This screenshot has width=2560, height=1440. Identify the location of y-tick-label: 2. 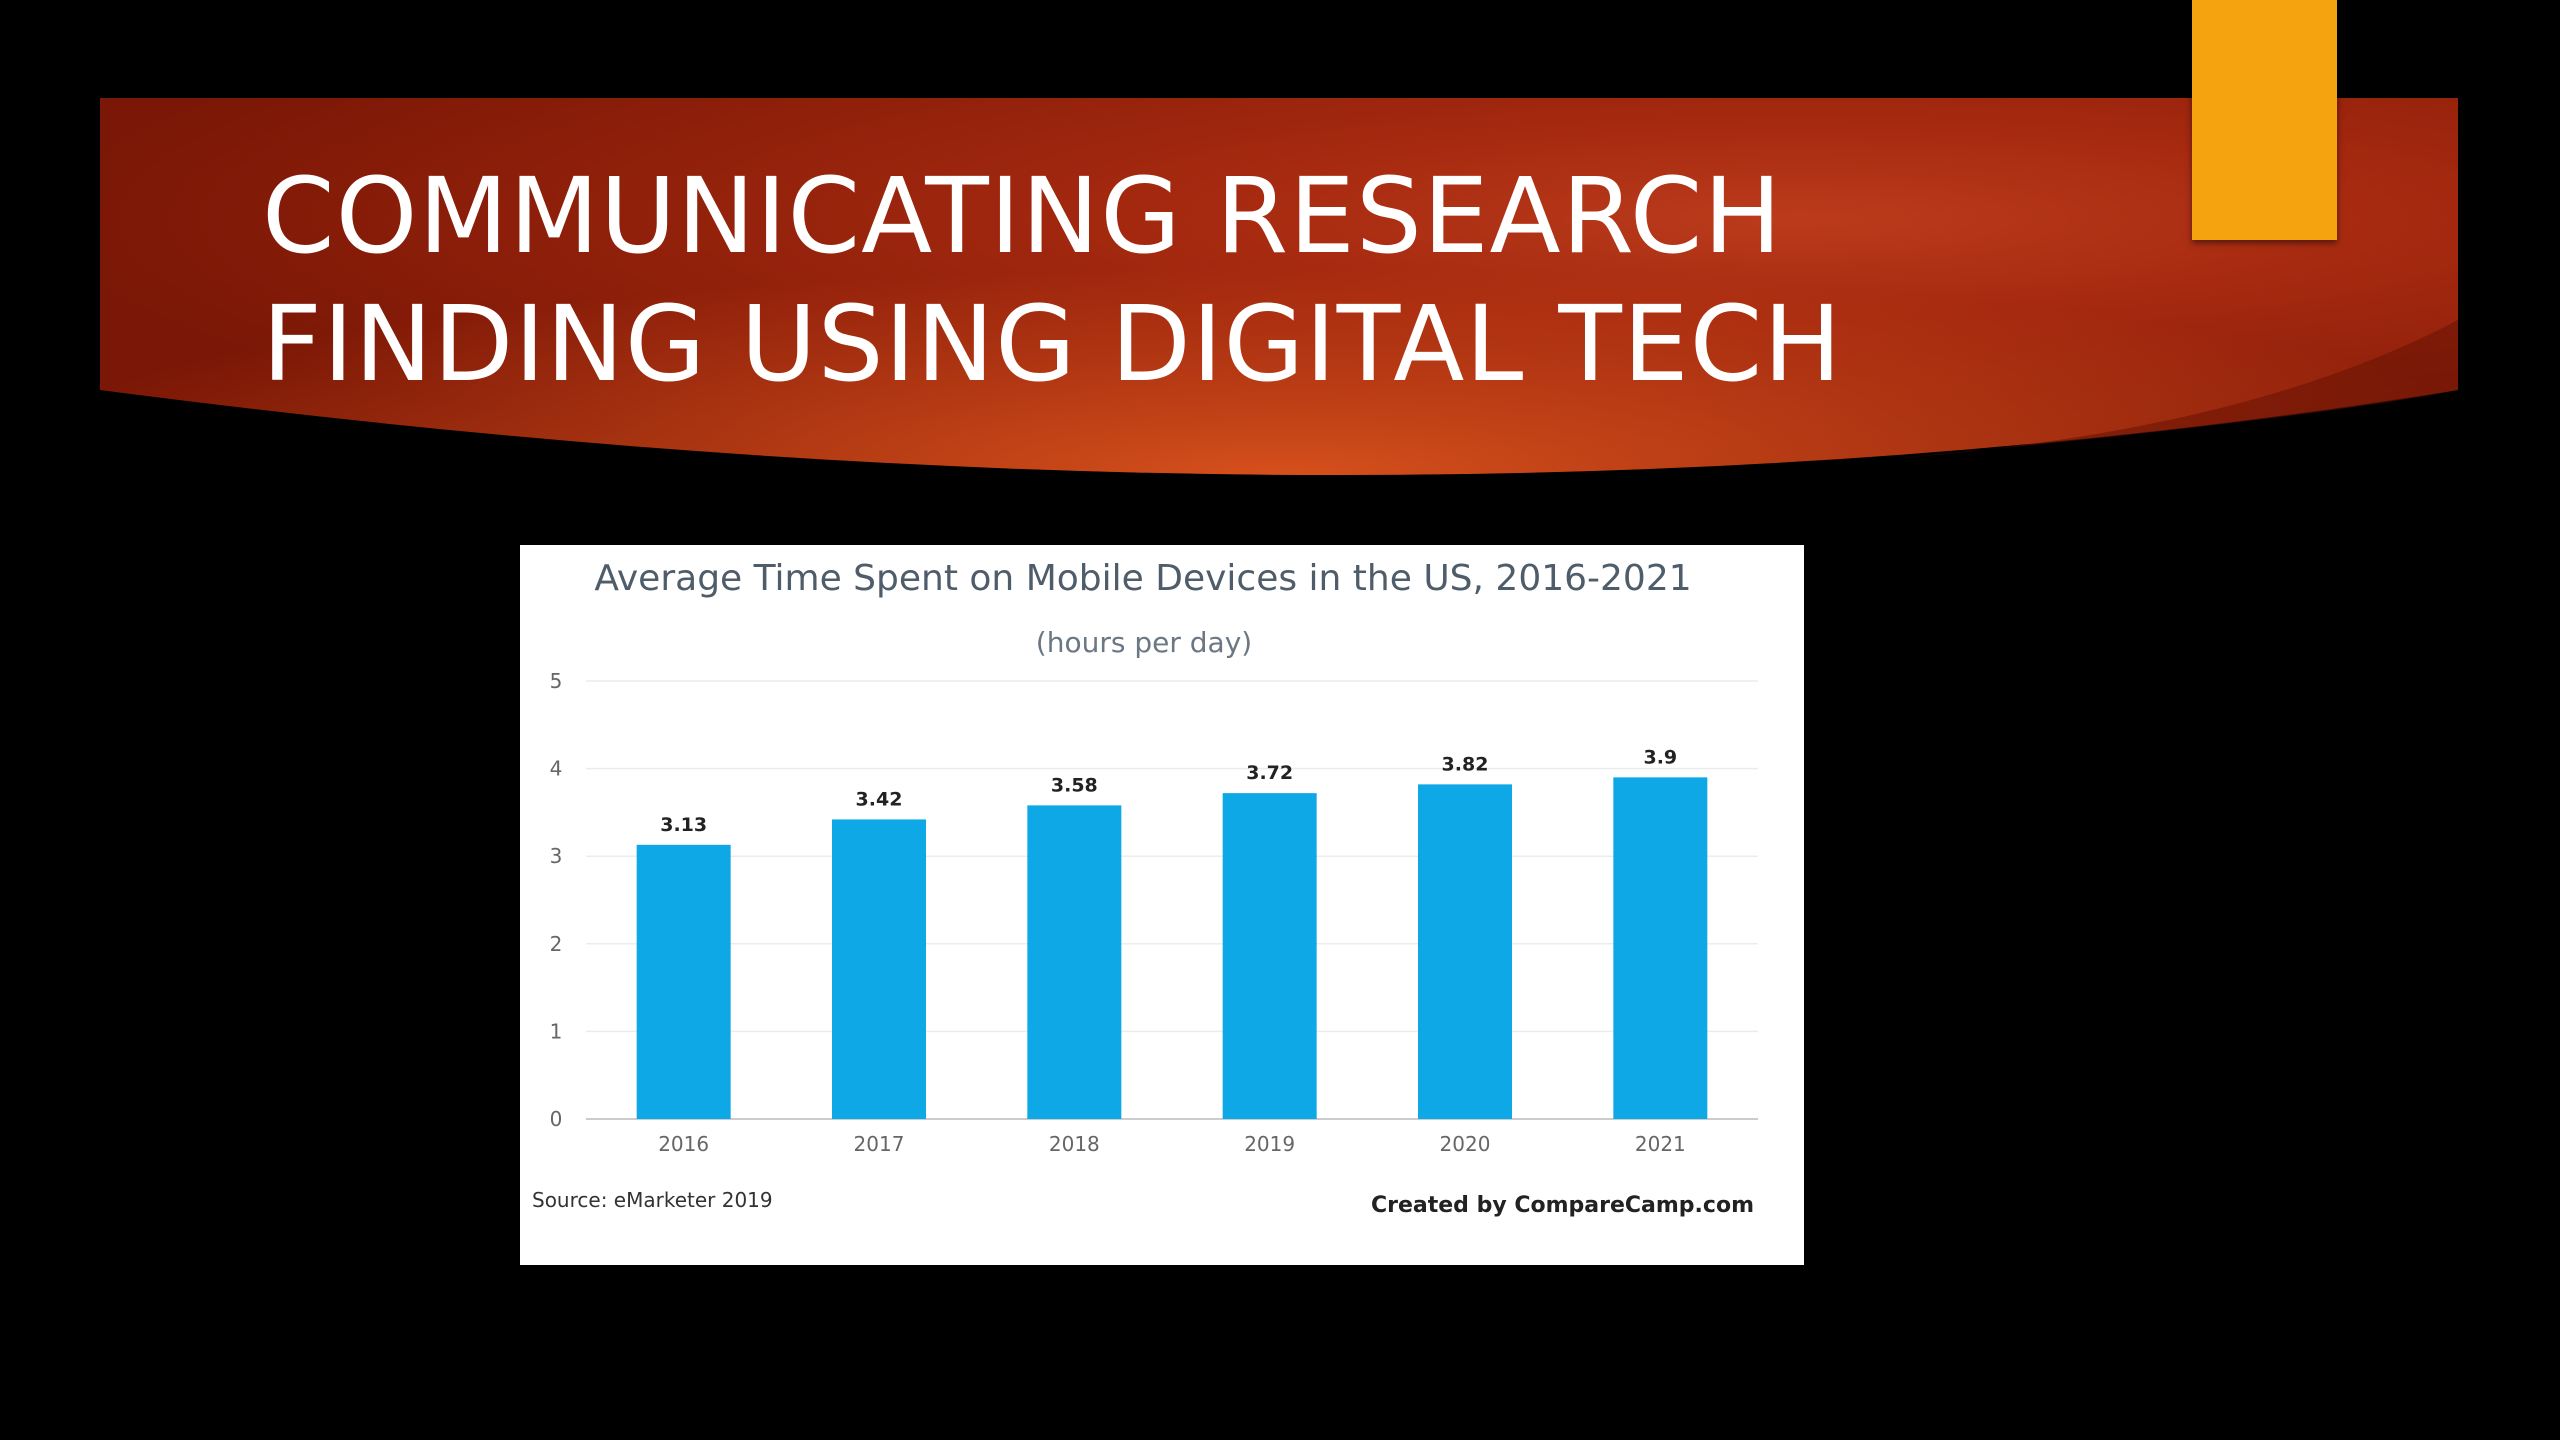
(556, 944).